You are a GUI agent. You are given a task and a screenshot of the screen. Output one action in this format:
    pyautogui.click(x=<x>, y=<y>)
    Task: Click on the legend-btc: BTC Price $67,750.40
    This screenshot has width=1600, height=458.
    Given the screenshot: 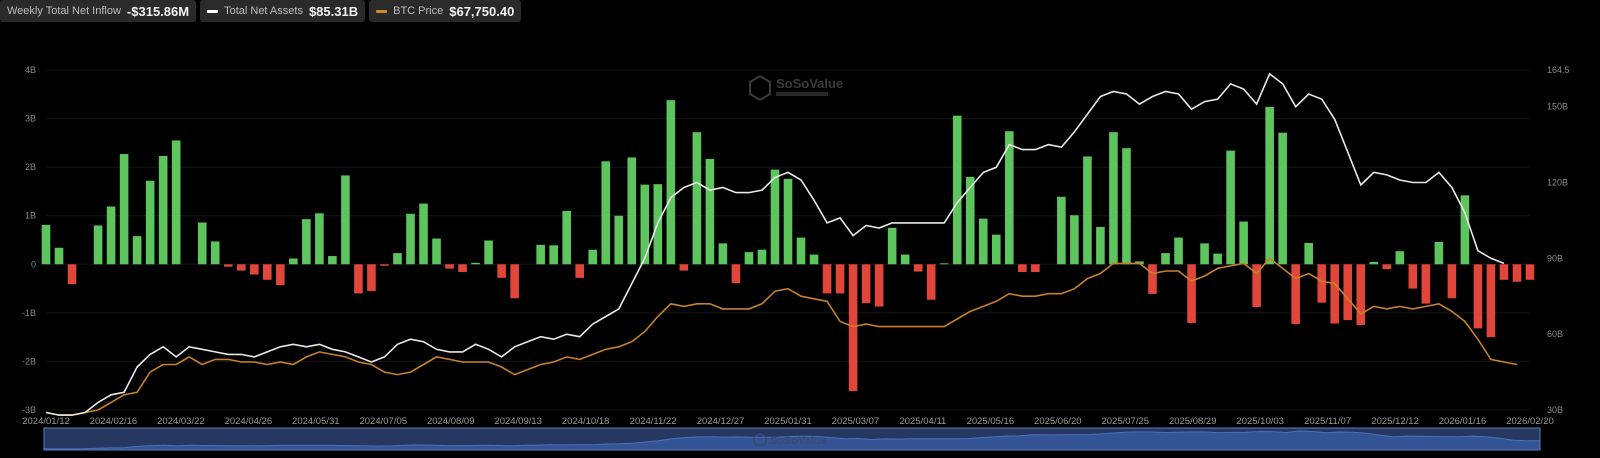 What is the action you would take?
    pyautogui.click(x=445, y=11)
    